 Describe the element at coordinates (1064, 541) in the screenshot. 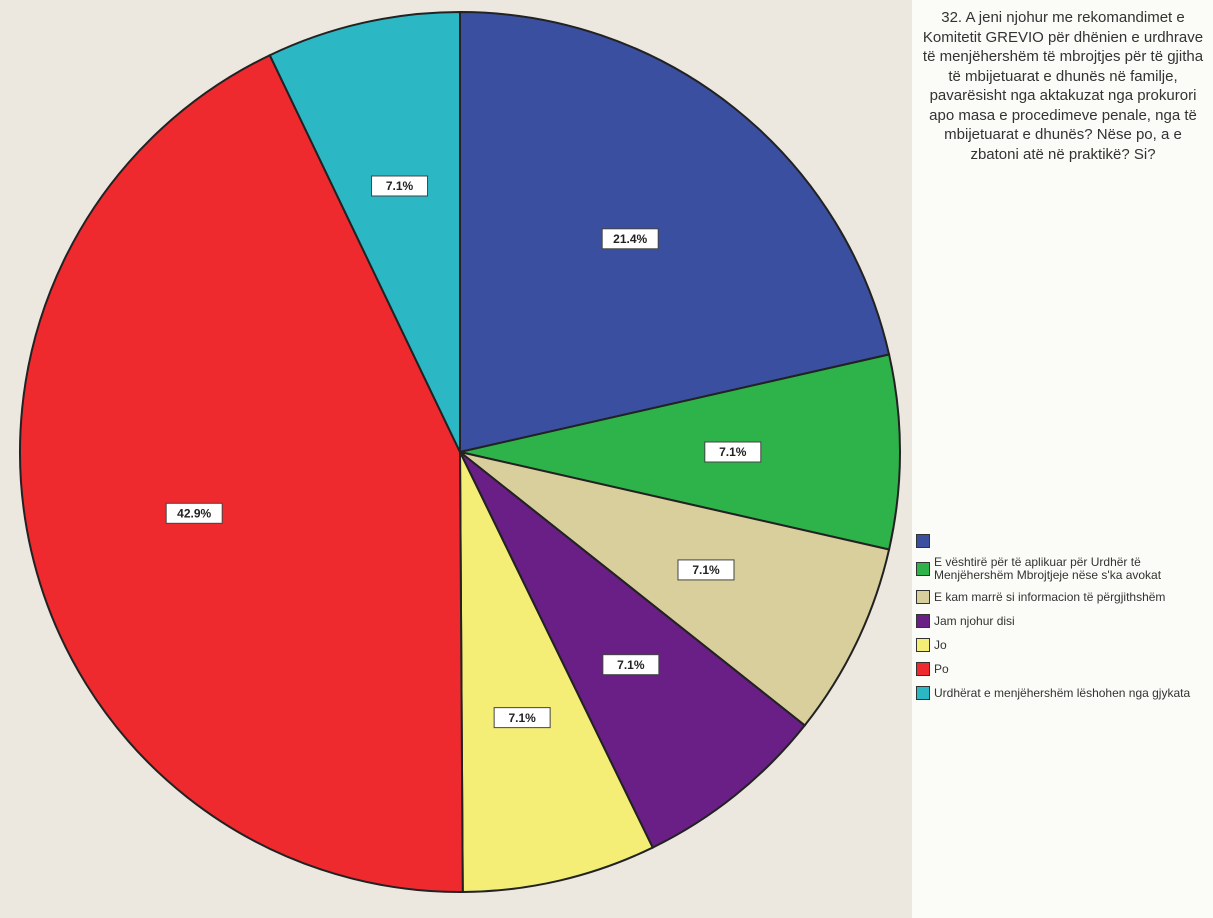

I see `legend-item` at that location.